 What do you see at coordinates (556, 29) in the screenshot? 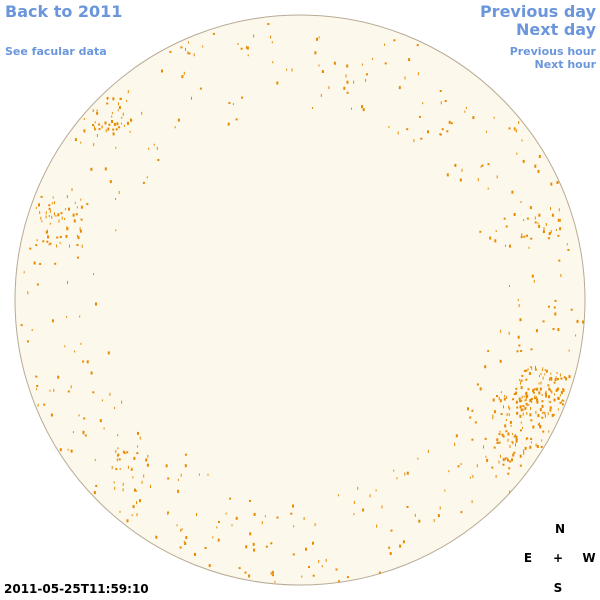
I see `next-day-link: Next day` at bounding box center [556, 29].